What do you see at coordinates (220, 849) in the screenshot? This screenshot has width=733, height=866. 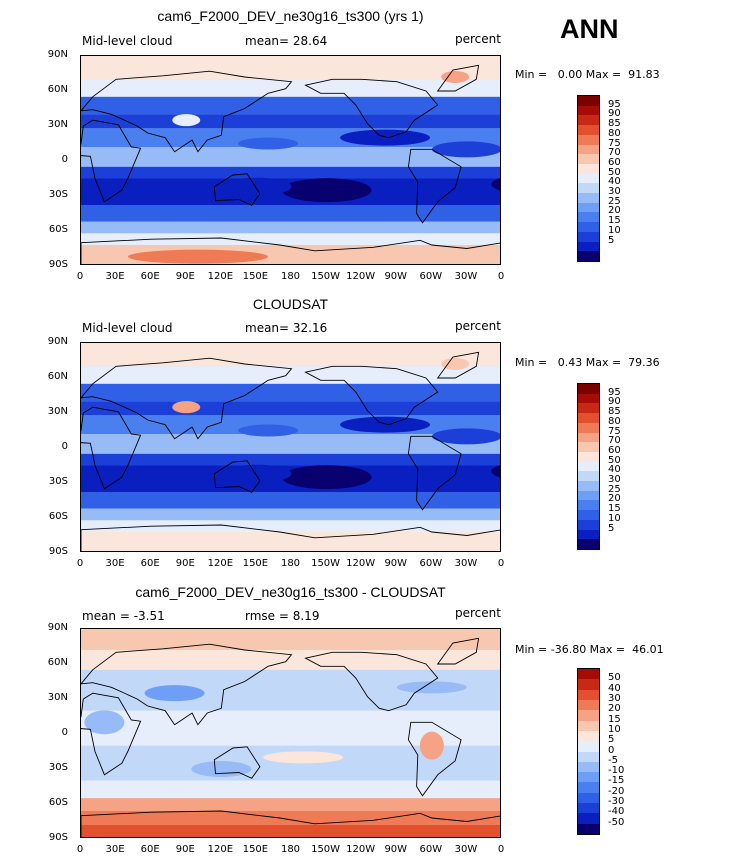 I see `longitude-label: 120E` at bounding box center [220, 849].